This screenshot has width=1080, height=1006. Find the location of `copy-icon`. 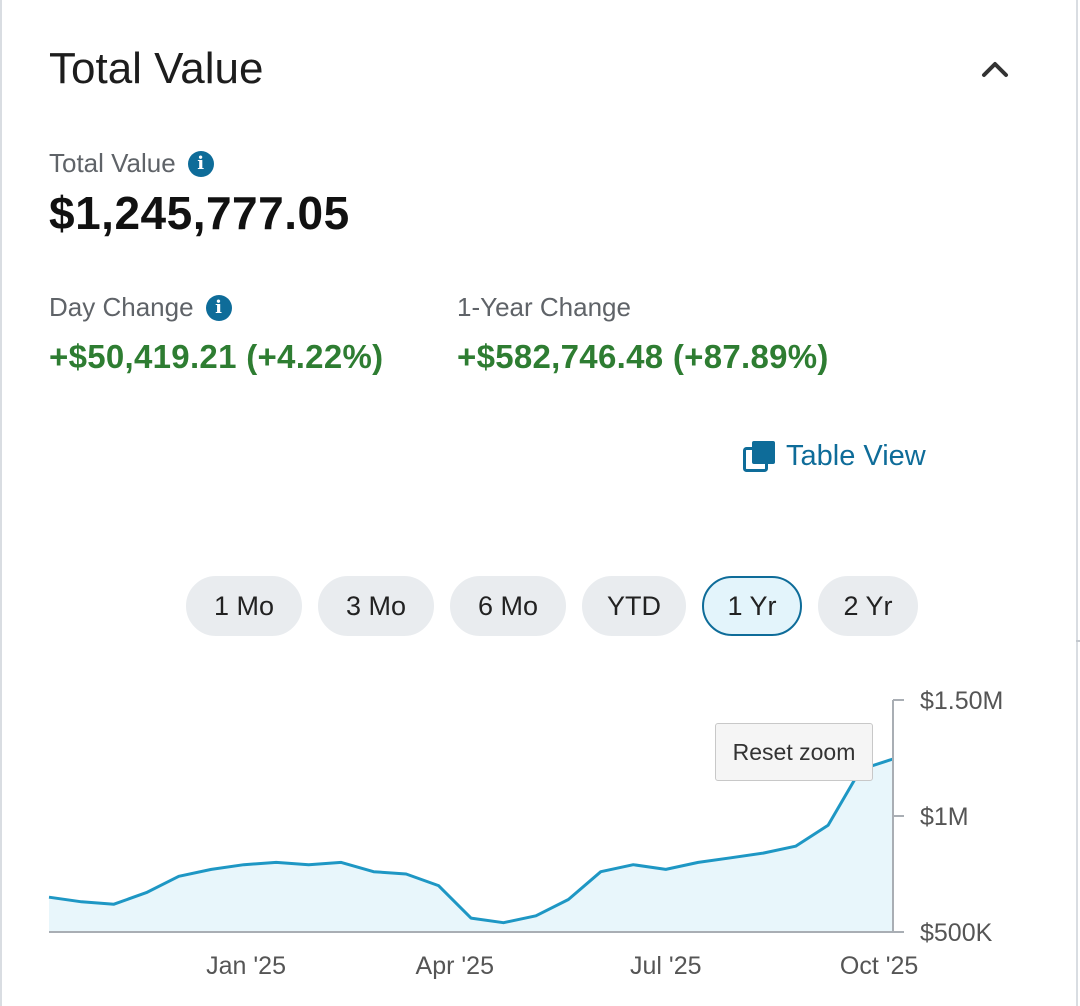

copy-icon is located at coordinates (759, 456).